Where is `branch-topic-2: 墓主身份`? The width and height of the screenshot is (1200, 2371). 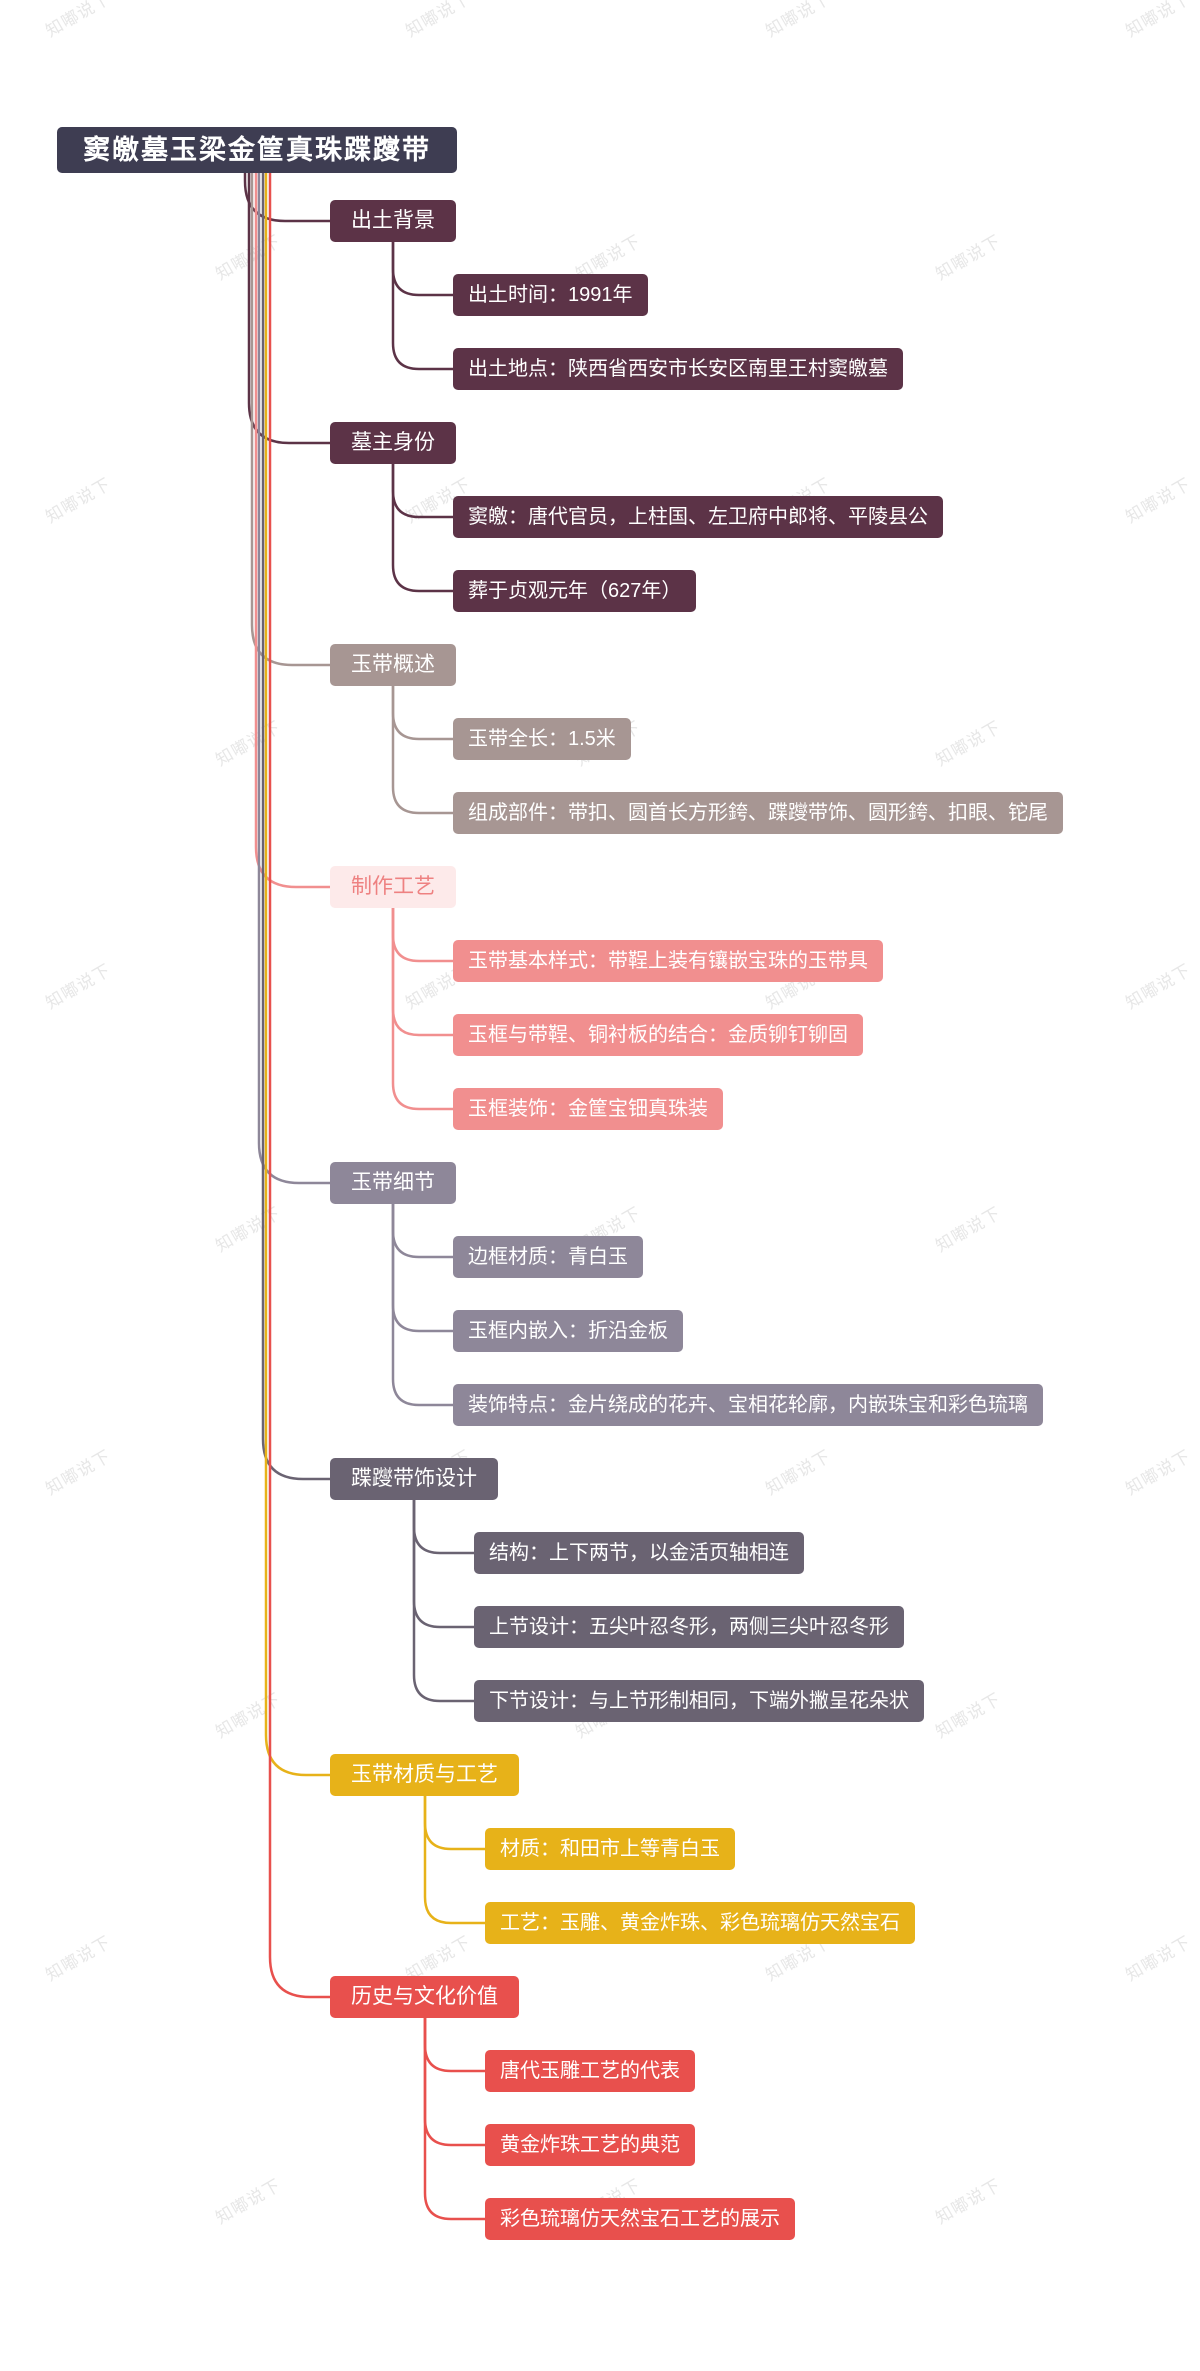
branch-topic-2: 墓主身份 is located at coordinates (393, 443).